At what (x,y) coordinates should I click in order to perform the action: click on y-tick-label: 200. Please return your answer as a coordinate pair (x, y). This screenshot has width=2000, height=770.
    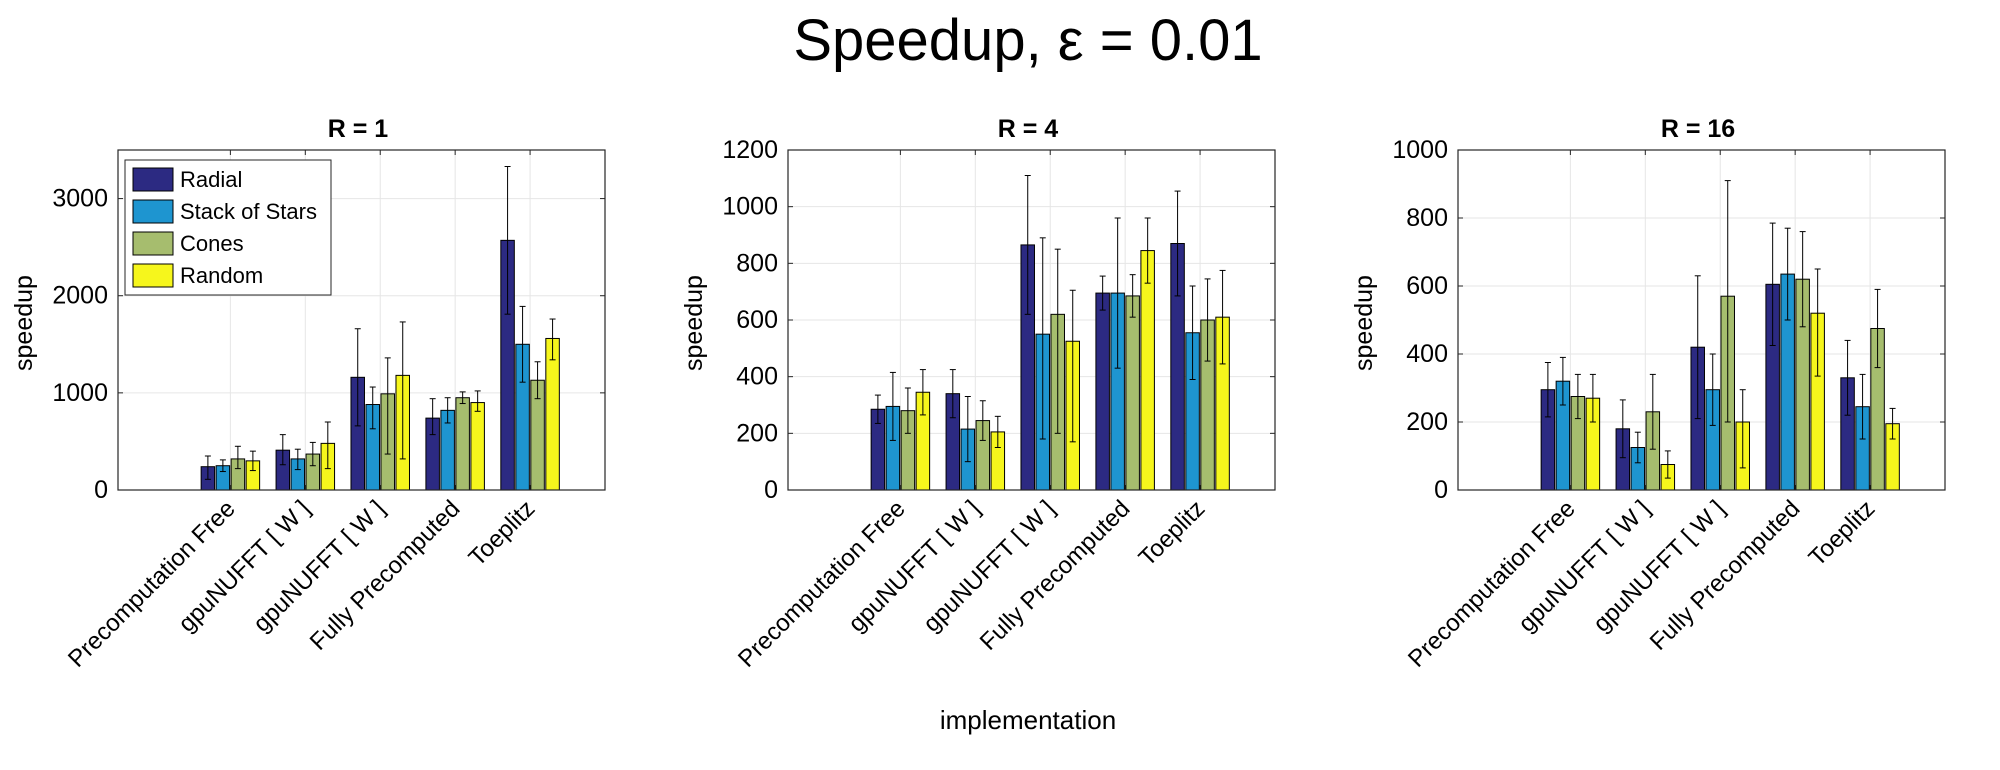
    Looking at the image, I should click on (757, 433).